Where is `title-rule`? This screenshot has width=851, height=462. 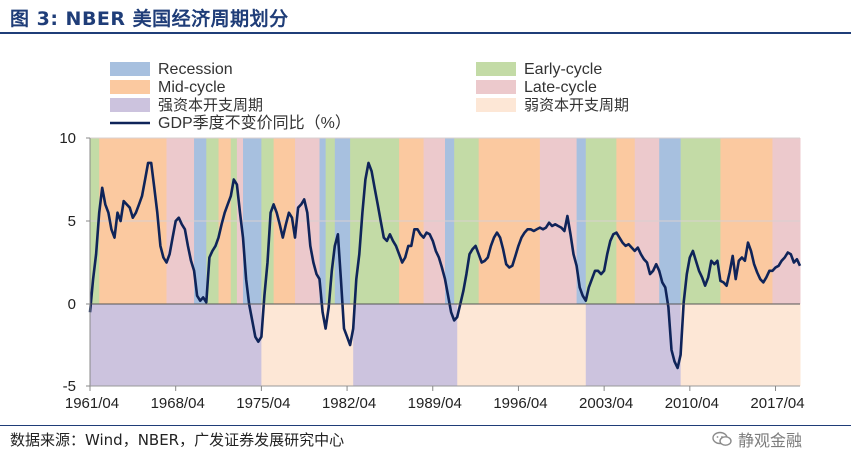 title-rule is located at coordinates (425, 33).